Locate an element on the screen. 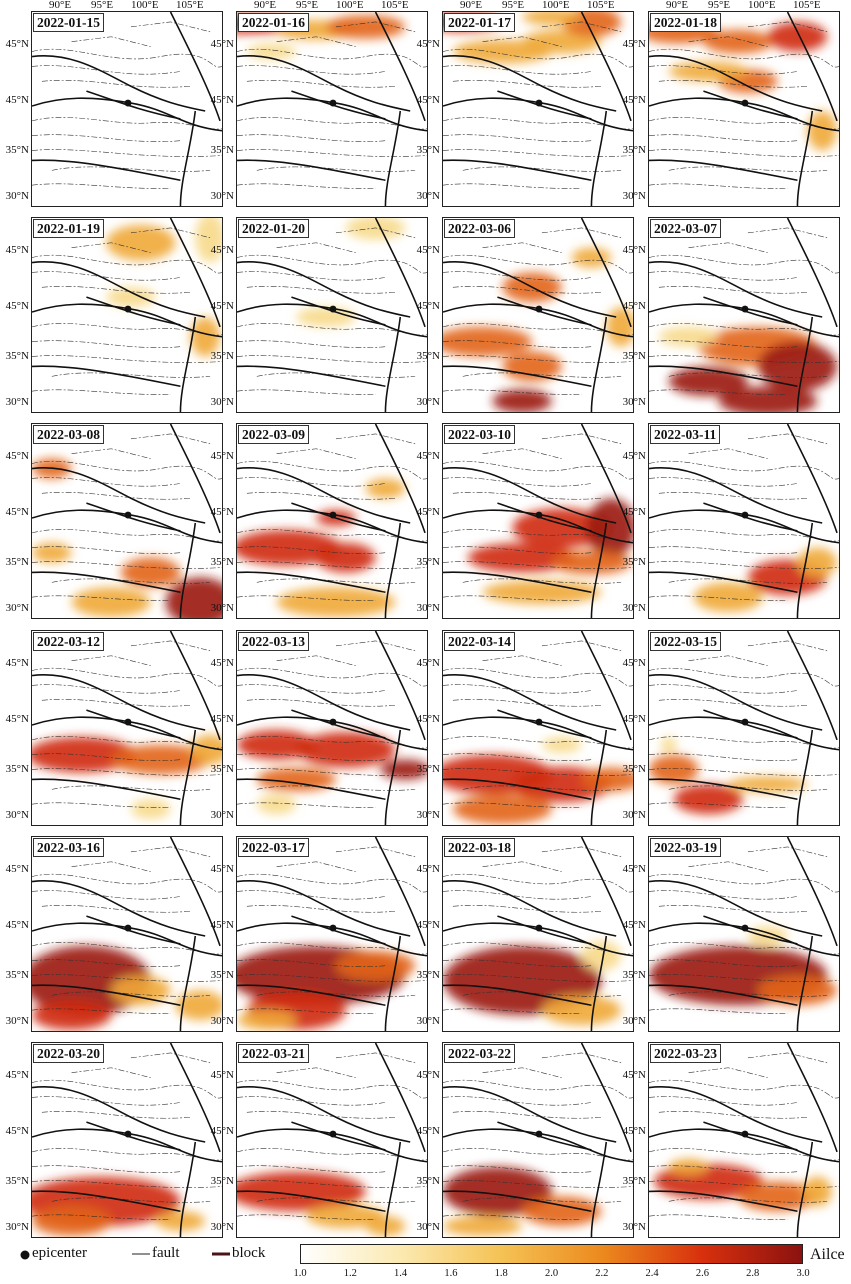  panel-date: 2022-03-23 is located at coordinates (685, 1053).